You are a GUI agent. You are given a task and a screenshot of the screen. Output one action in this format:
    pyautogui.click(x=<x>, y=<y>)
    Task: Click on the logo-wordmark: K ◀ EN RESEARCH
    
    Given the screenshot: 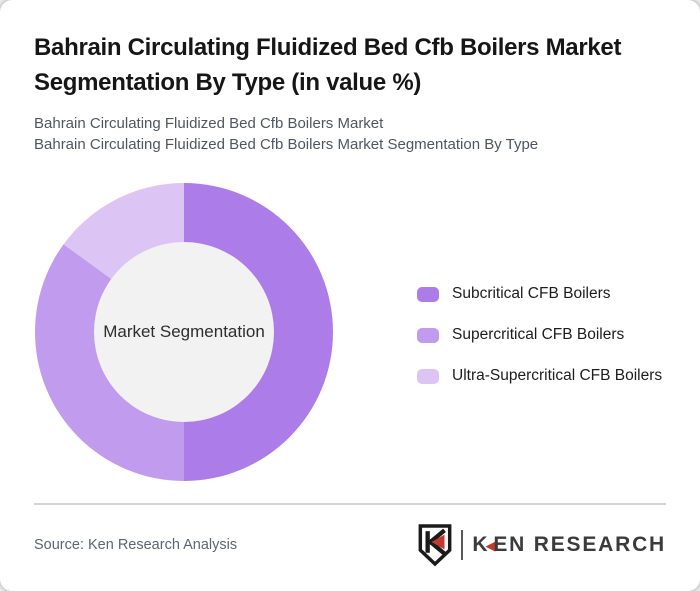 What is the action you would take?
    pyautogui.click(x=569, y=545)
    